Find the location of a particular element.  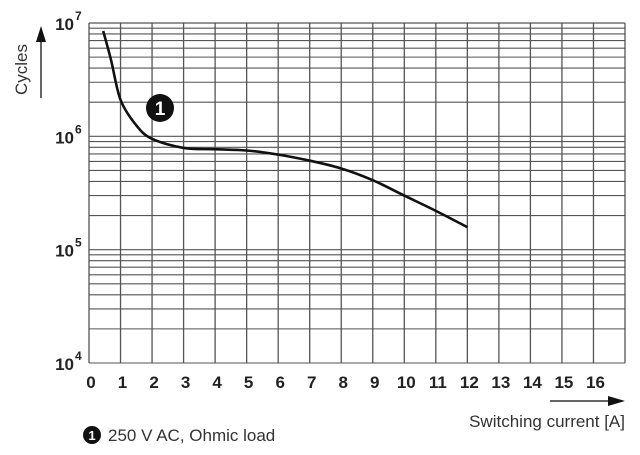

x-axis-arrow-icon is located at coordinates (616, 401).